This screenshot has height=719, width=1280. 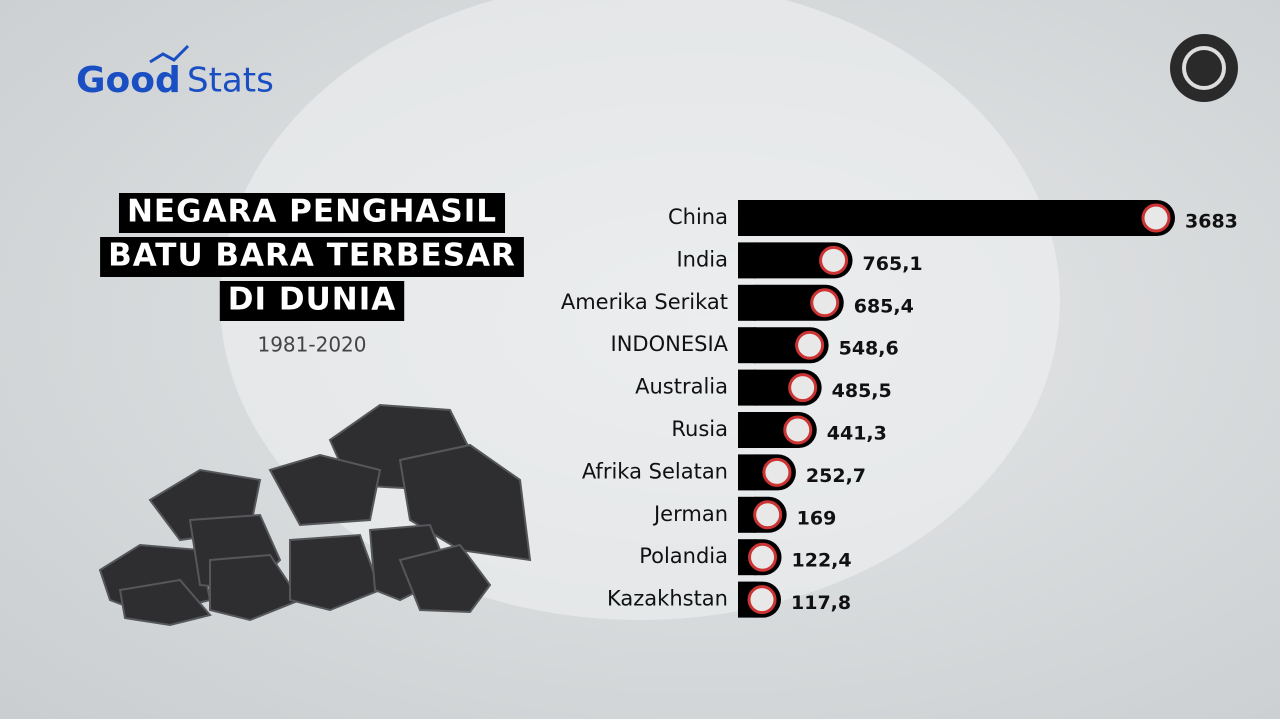 What do you see at coordinates (698, 217) in the screenshot?
I see `category-label: China` at bounding box center [698, 217].